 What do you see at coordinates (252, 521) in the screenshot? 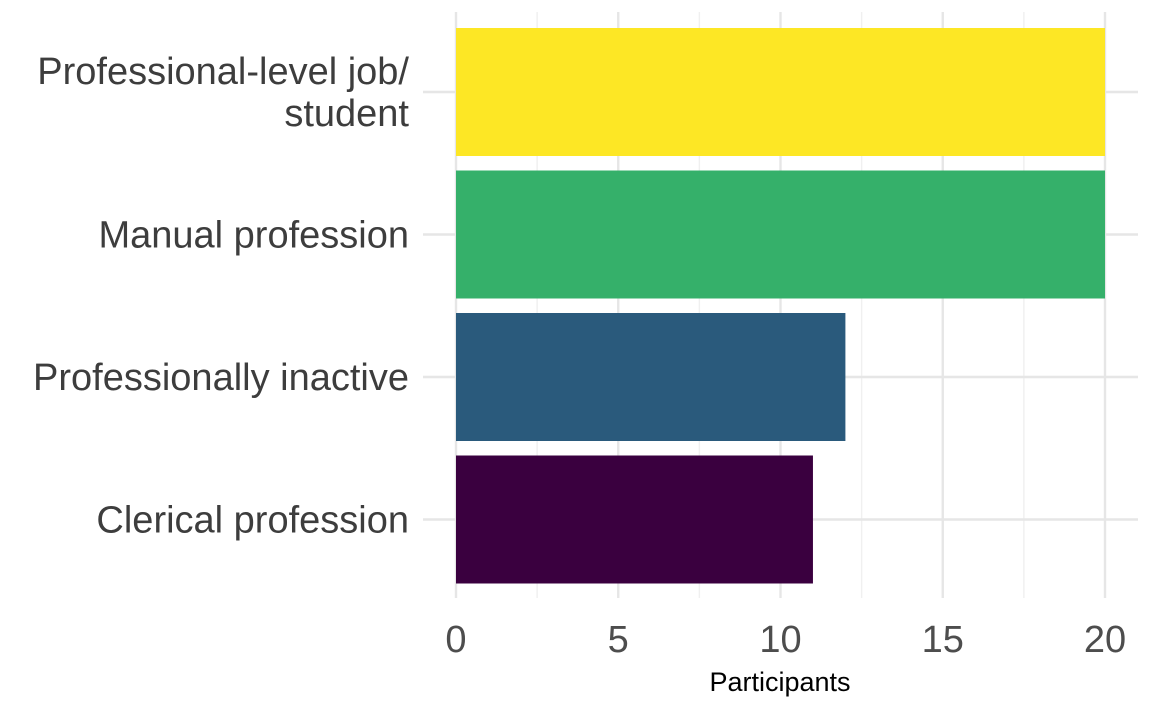
I see `category-label: Clerical profession` at bounding box center [252, 521].